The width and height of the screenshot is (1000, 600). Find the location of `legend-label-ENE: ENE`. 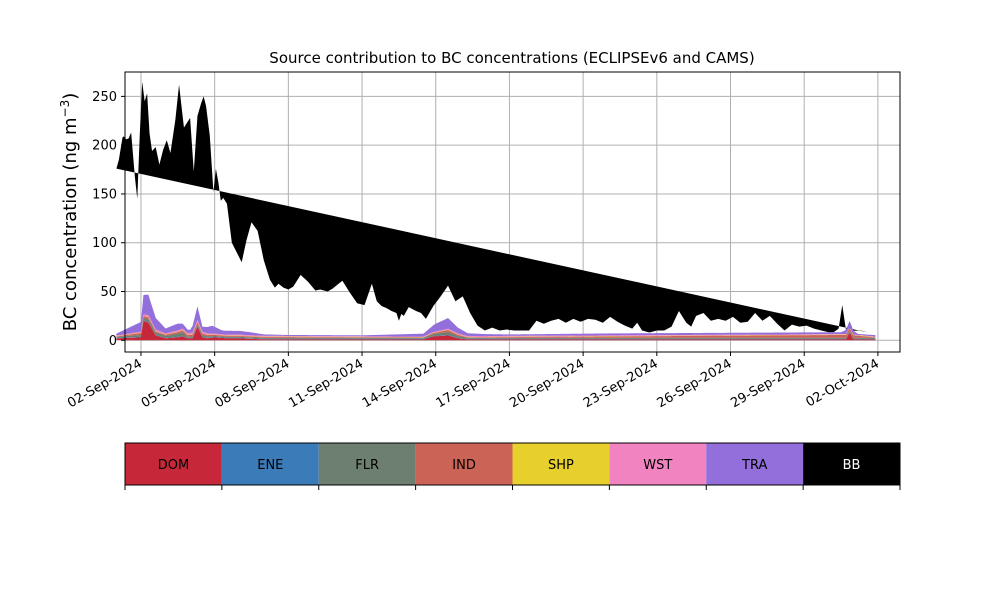

legend-label-ENE: ENE is located at coordinates (270, 465).